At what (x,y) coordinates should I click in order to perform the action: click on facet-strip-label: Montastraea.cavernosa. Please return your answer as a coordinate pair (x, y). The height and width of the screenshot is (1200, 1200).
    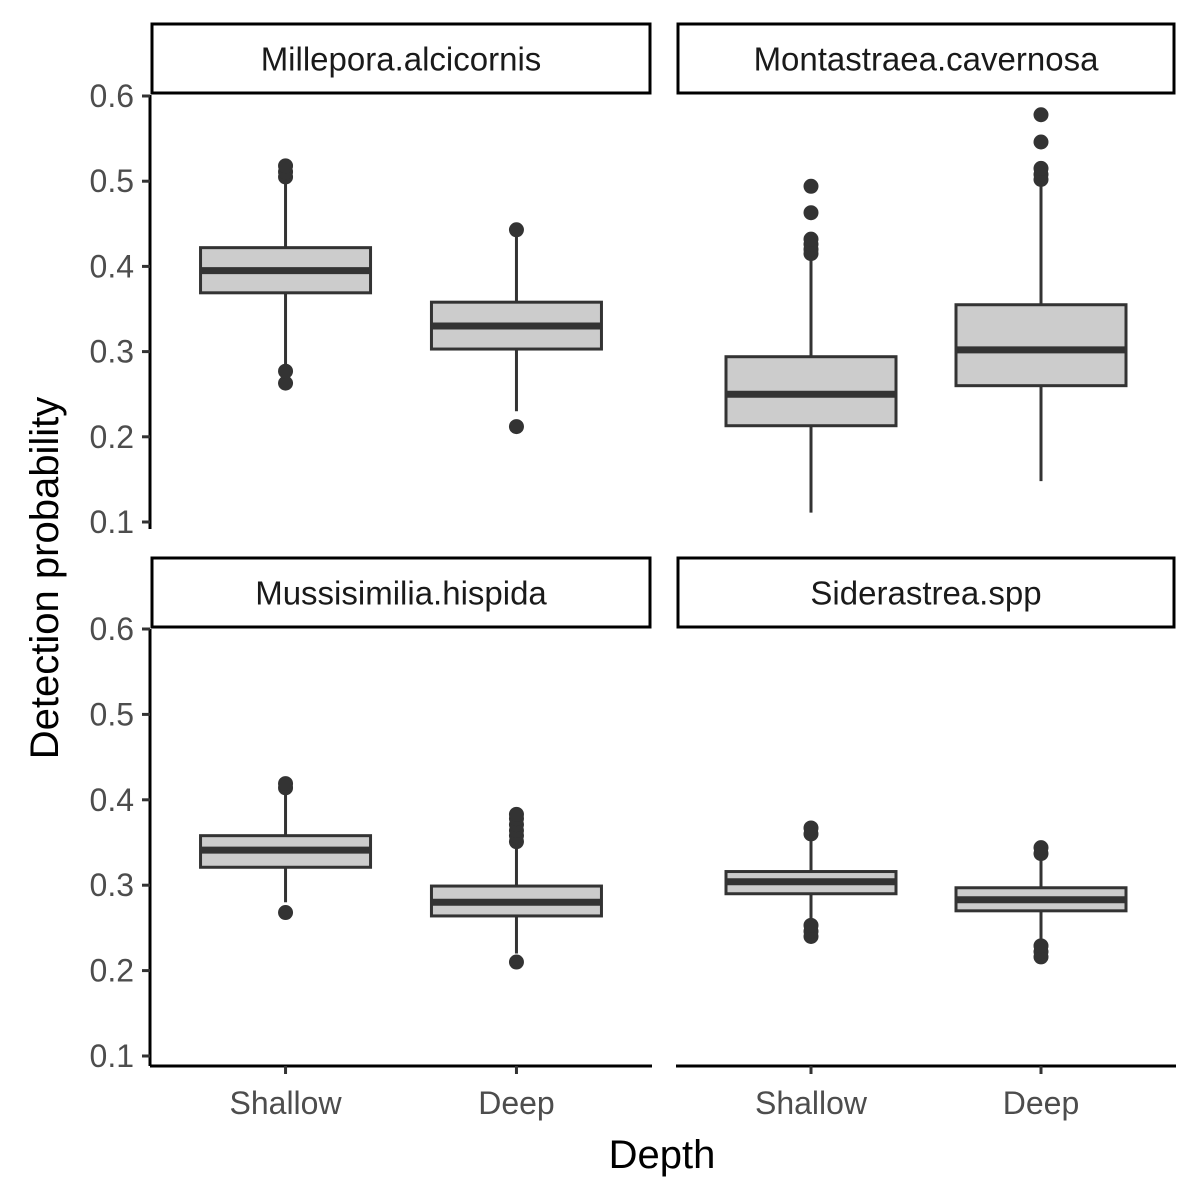
    Looking at the image, I should click on (927, 59).